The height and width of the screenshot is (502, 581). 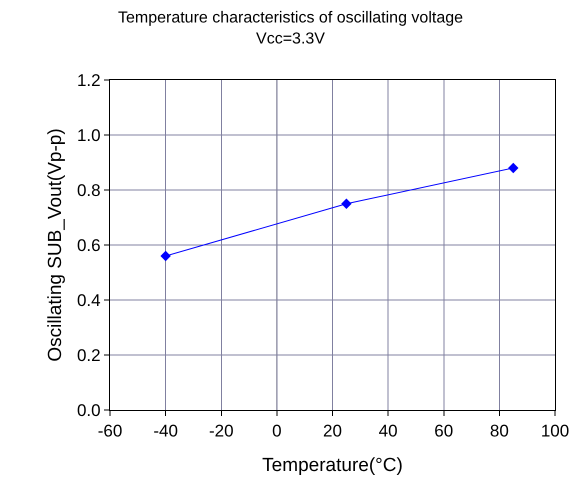 I want to click on y-tick-label: 0.8, so click(x=88, y=190).